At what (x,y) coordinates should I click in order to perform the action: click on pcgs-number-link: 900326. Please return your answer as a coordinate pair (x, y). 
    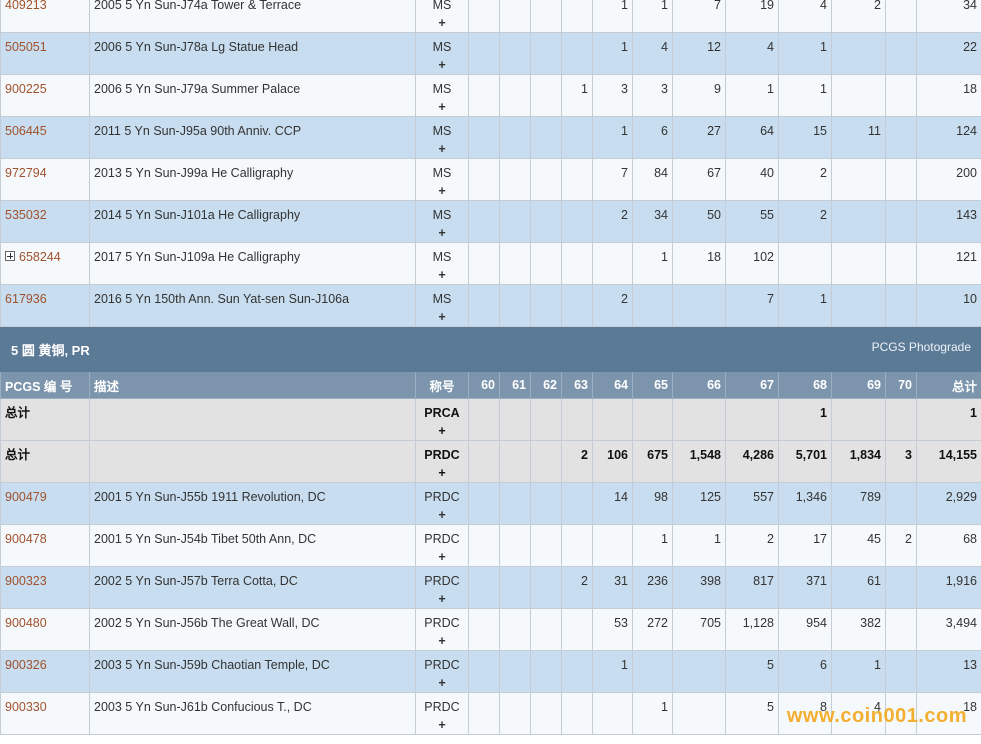
    Looking at the image, I should click on (26, 665).